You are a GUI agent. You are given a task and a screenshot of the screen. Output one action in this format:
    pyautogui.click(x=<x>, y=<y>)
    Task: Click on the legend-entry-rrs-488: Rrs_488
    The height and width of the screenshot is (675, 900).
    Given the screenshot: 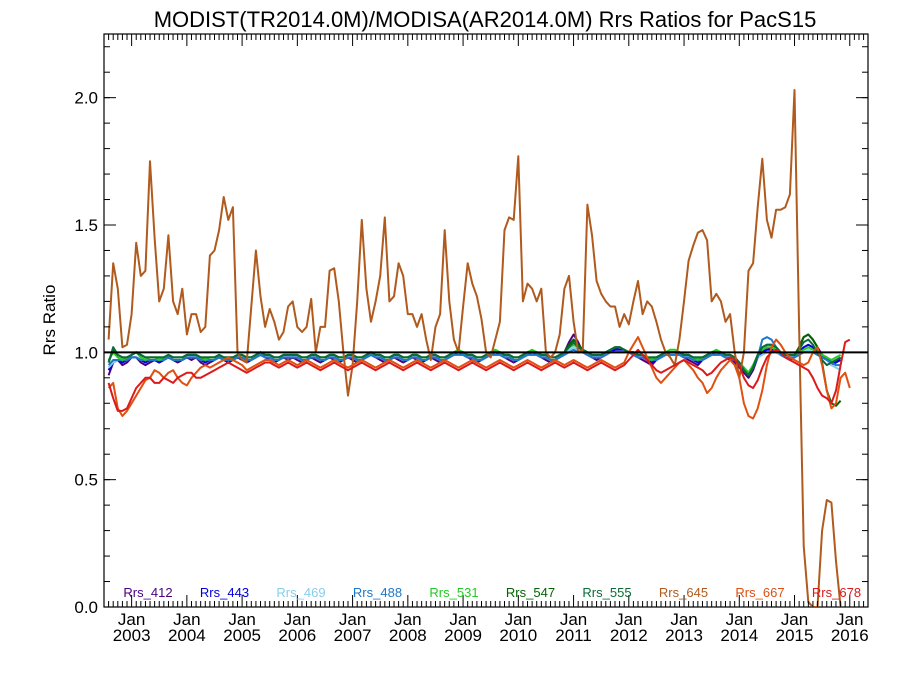 What is the action you would take?
    pyautogui.click(x=377, y=592)
    